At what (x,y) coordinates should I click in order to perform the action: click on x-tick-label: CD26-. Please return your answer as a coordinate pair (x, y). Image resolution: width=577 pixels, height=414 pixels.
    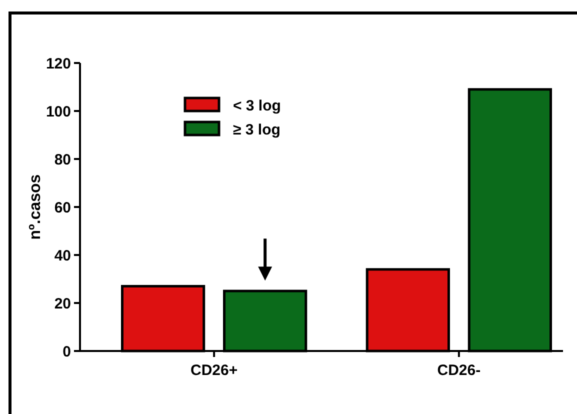
    Looking at the image, I should click on (459, 370).